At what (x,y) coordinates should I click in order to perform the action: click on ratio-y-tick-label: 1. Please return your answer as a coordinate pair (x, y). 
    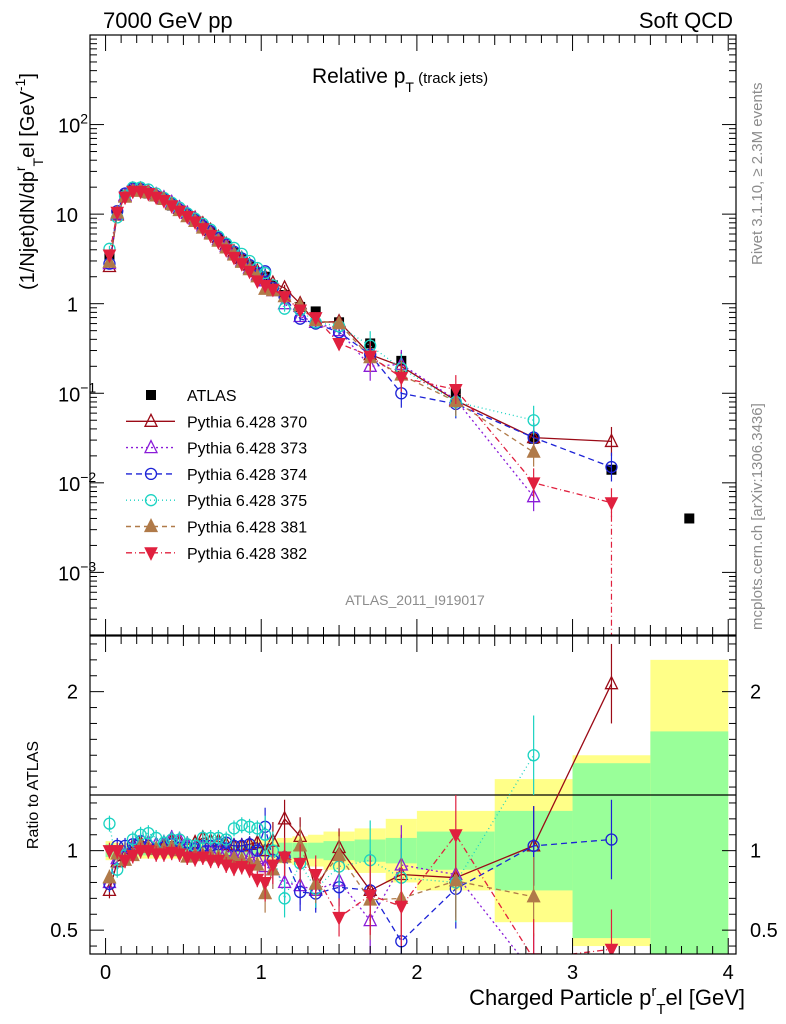
    Looking at the image, I should click on (72, 852).